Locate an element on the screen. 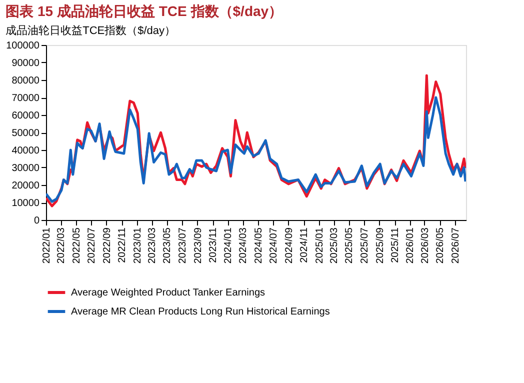  x-tick-label: 2023/05 is located at coordinates (168, 245).